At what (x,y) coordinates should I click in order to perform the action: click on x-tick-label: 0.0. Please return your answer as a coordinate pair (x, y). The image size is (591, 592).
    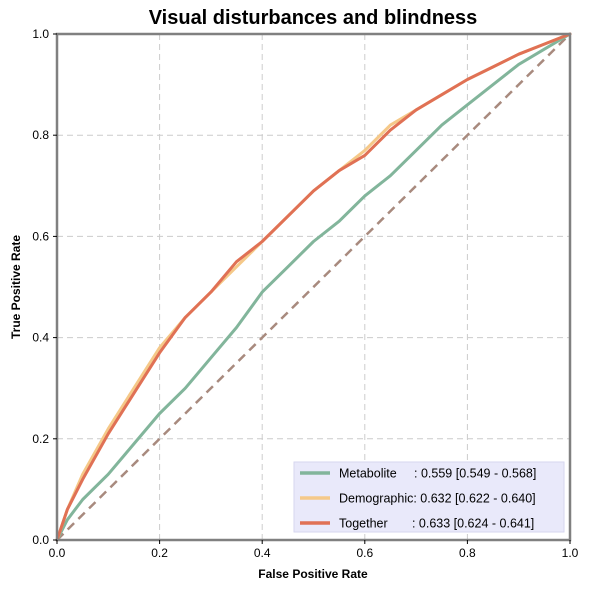
    Looking at the image, I should click on (57, 553).